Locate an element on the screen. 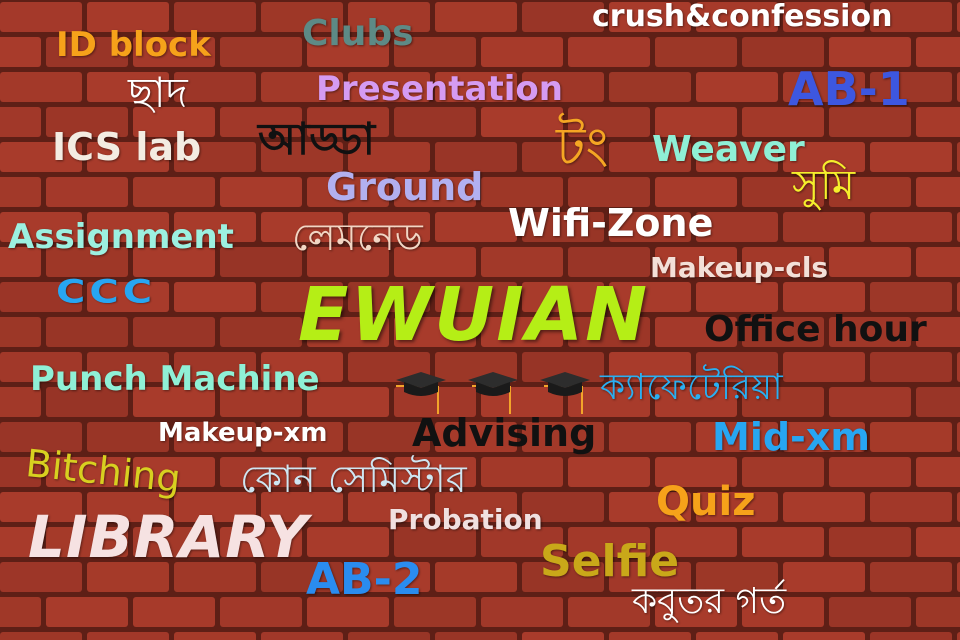  word-adda: আড্ডা is located at coordinates (317, 139).